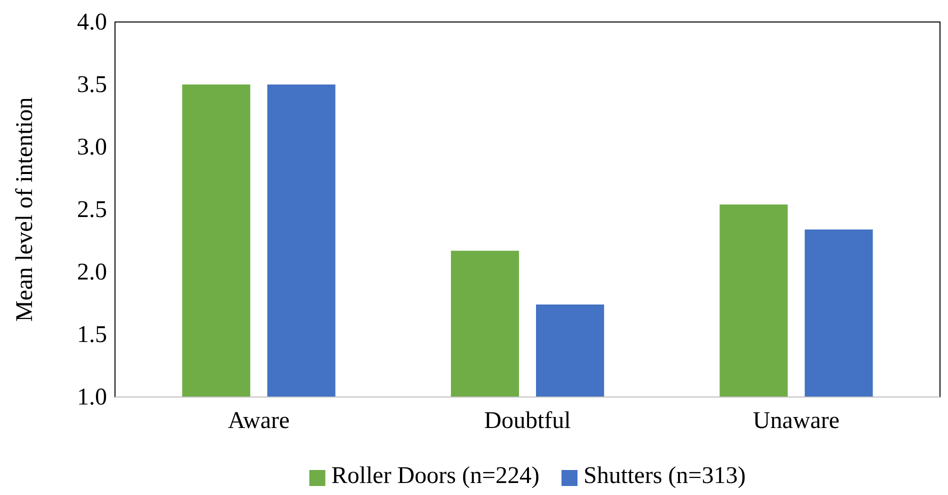 The height and width of the screenshot is (495, 948). I want to click on y-tick-label: 3.5, so click(92, 85).